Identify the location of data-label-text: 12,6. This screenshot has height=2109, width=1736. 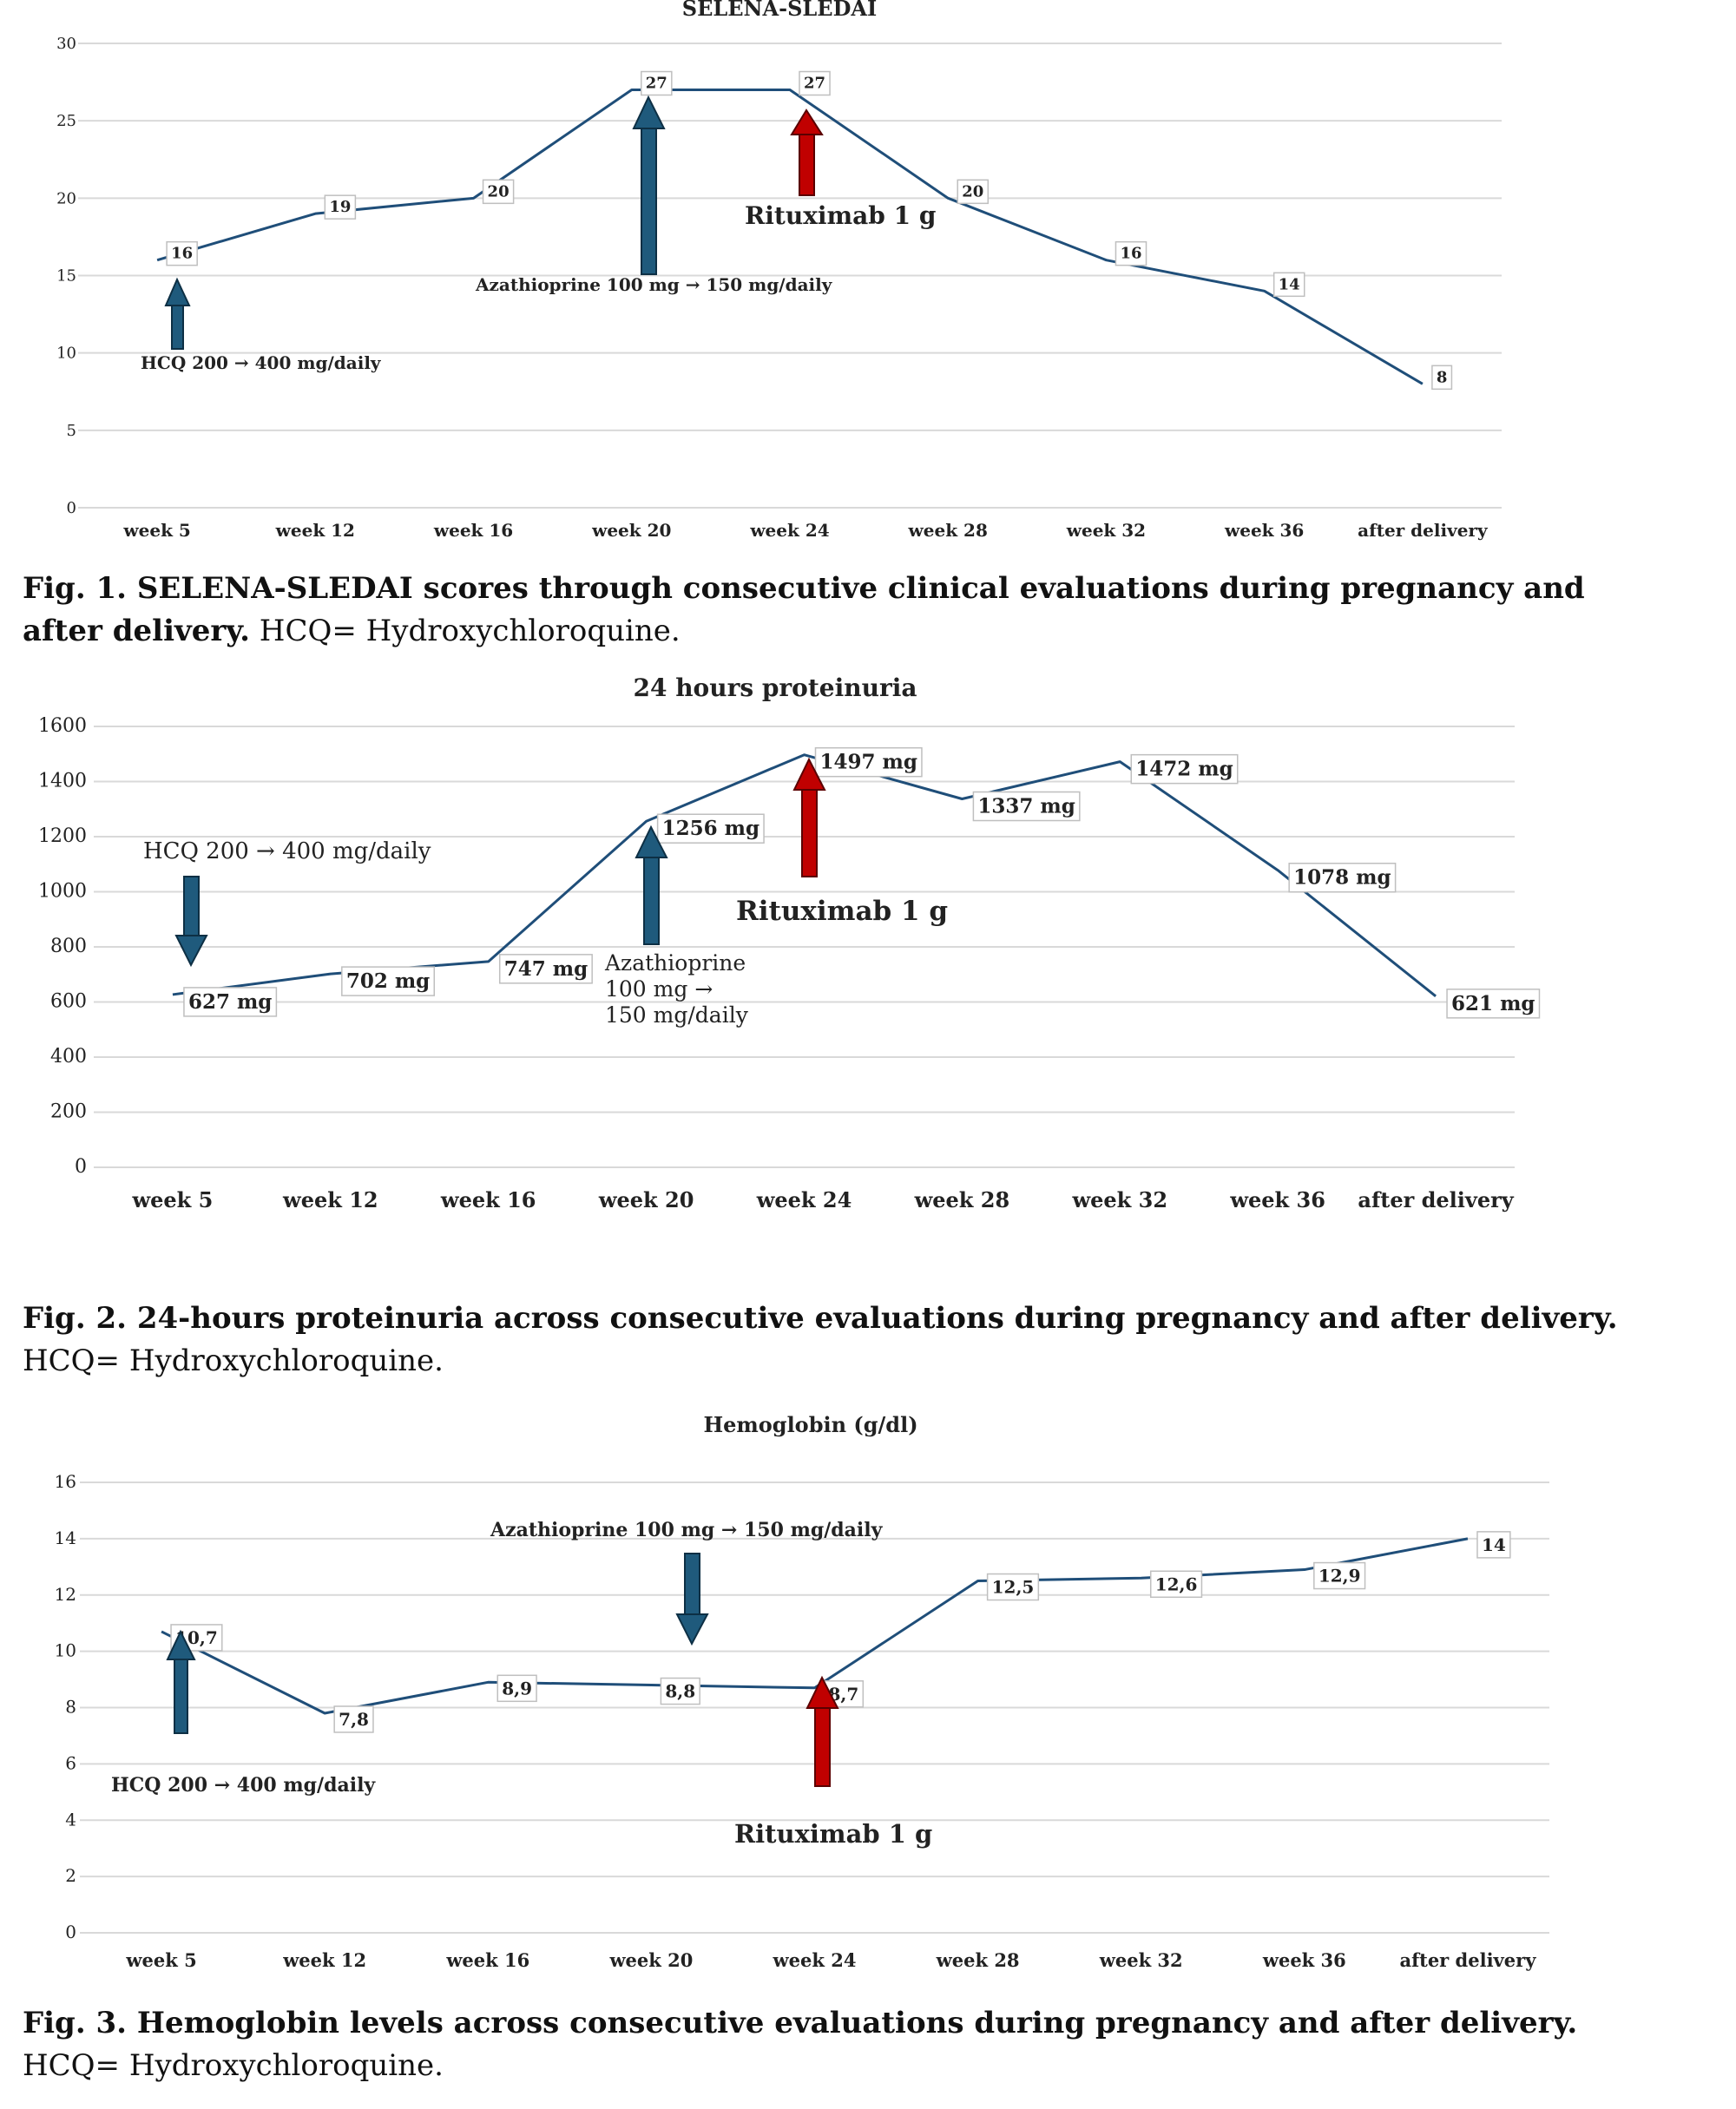
(1176, 1584).